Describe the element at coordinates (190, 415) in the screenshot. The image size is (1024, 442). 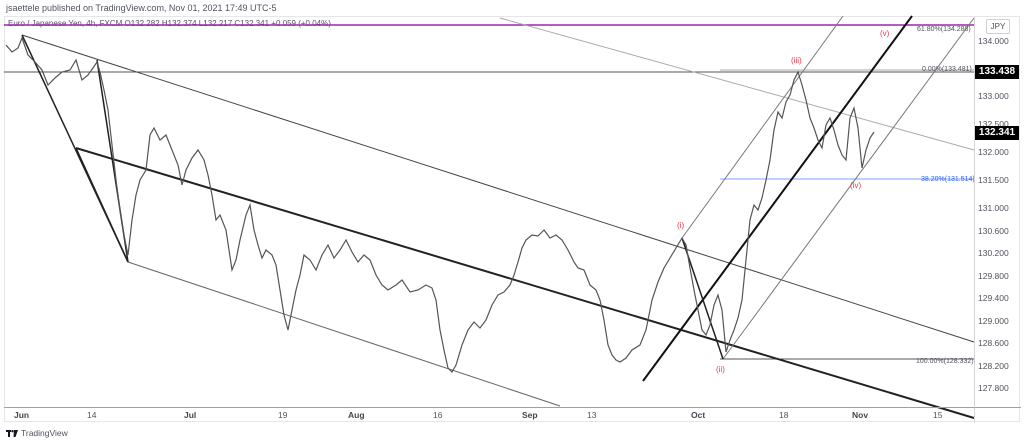
I see `time-tick: Jul` at that location.